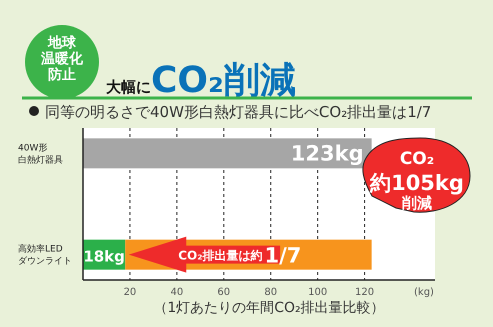 Image resolution: width=493 pixels, height=327 pixels. What do you see at coordinates (177, 292) in the screenshot?
I see `x-tick-label: 40` at bounding box center [177, 292].